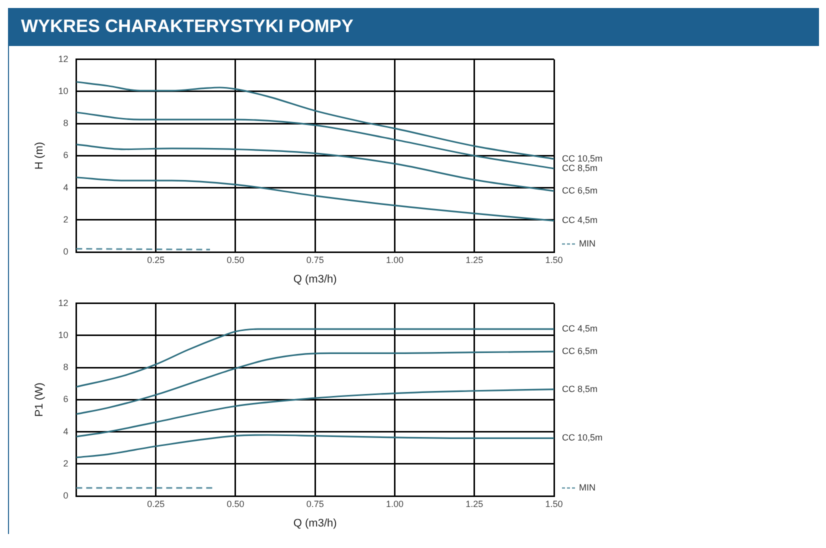 Image resolution: width=826 pixels, height=548 pixels. What do you see at coordinates (414, 27) in the screenshot?
I see `chart-title: WYKRES CHARAKTERYSTYKI POMPY` at bounding box center [414, 27].